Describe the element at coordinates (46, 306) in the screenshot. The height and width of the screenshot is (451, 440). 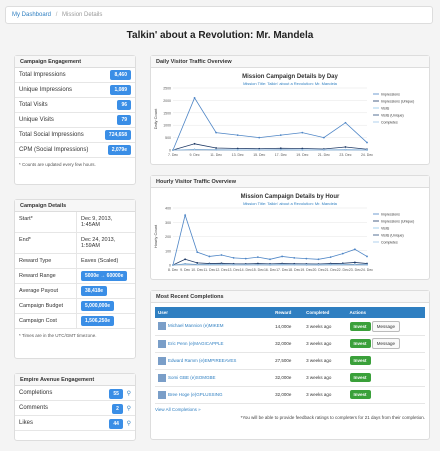
I see `details-label: Campaign Budget` at that location.